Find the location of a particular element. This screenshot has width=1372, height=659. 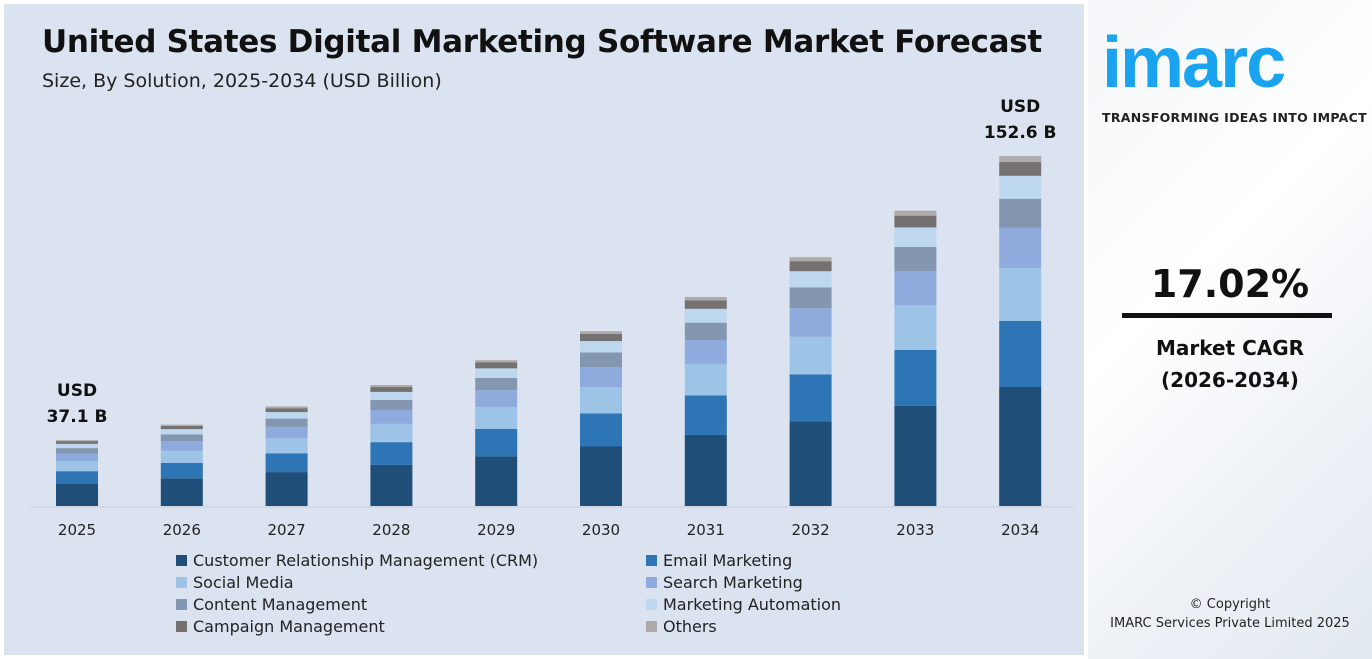

legend-item: Search Marketing is located at coordinates (724, 582).